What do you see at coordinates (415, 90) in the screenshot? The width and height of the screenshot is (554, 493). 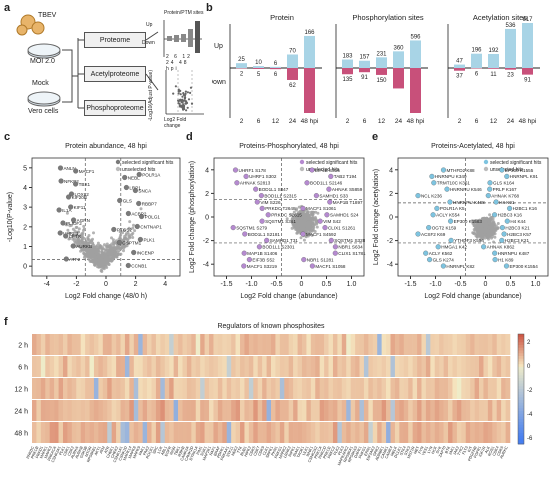 I see `bar-down` at bounding box center [415, 90].